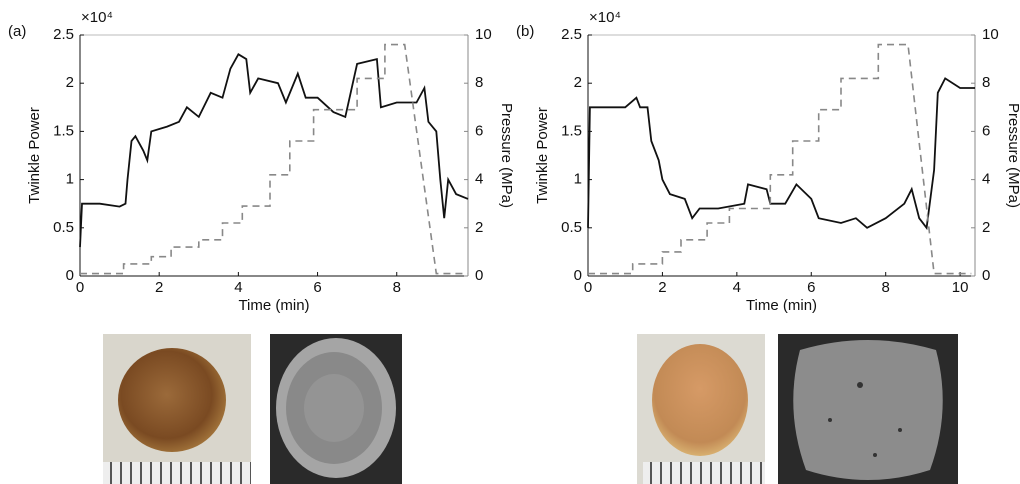 The image size is (1020, 484). Describe the element at coordinates (960, 287) in the screenshot. I see `x-tick-label: 10` at that location.